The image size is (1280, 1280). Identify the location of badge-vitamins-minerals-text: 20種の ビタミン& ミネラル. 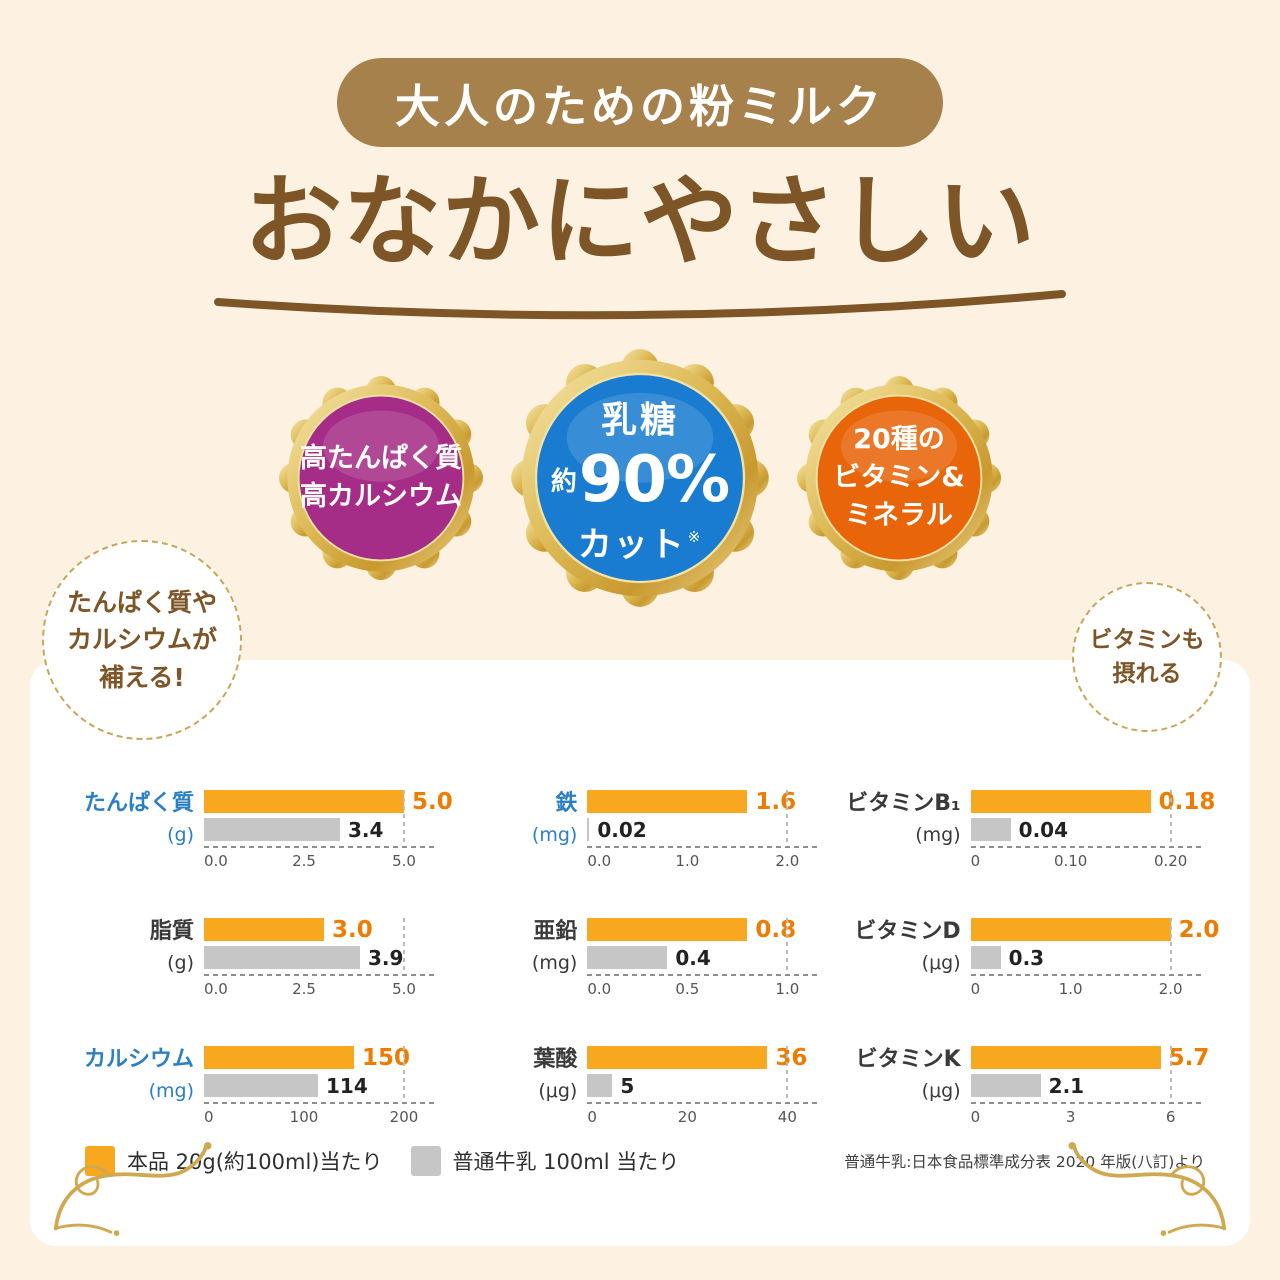
(899, 478).